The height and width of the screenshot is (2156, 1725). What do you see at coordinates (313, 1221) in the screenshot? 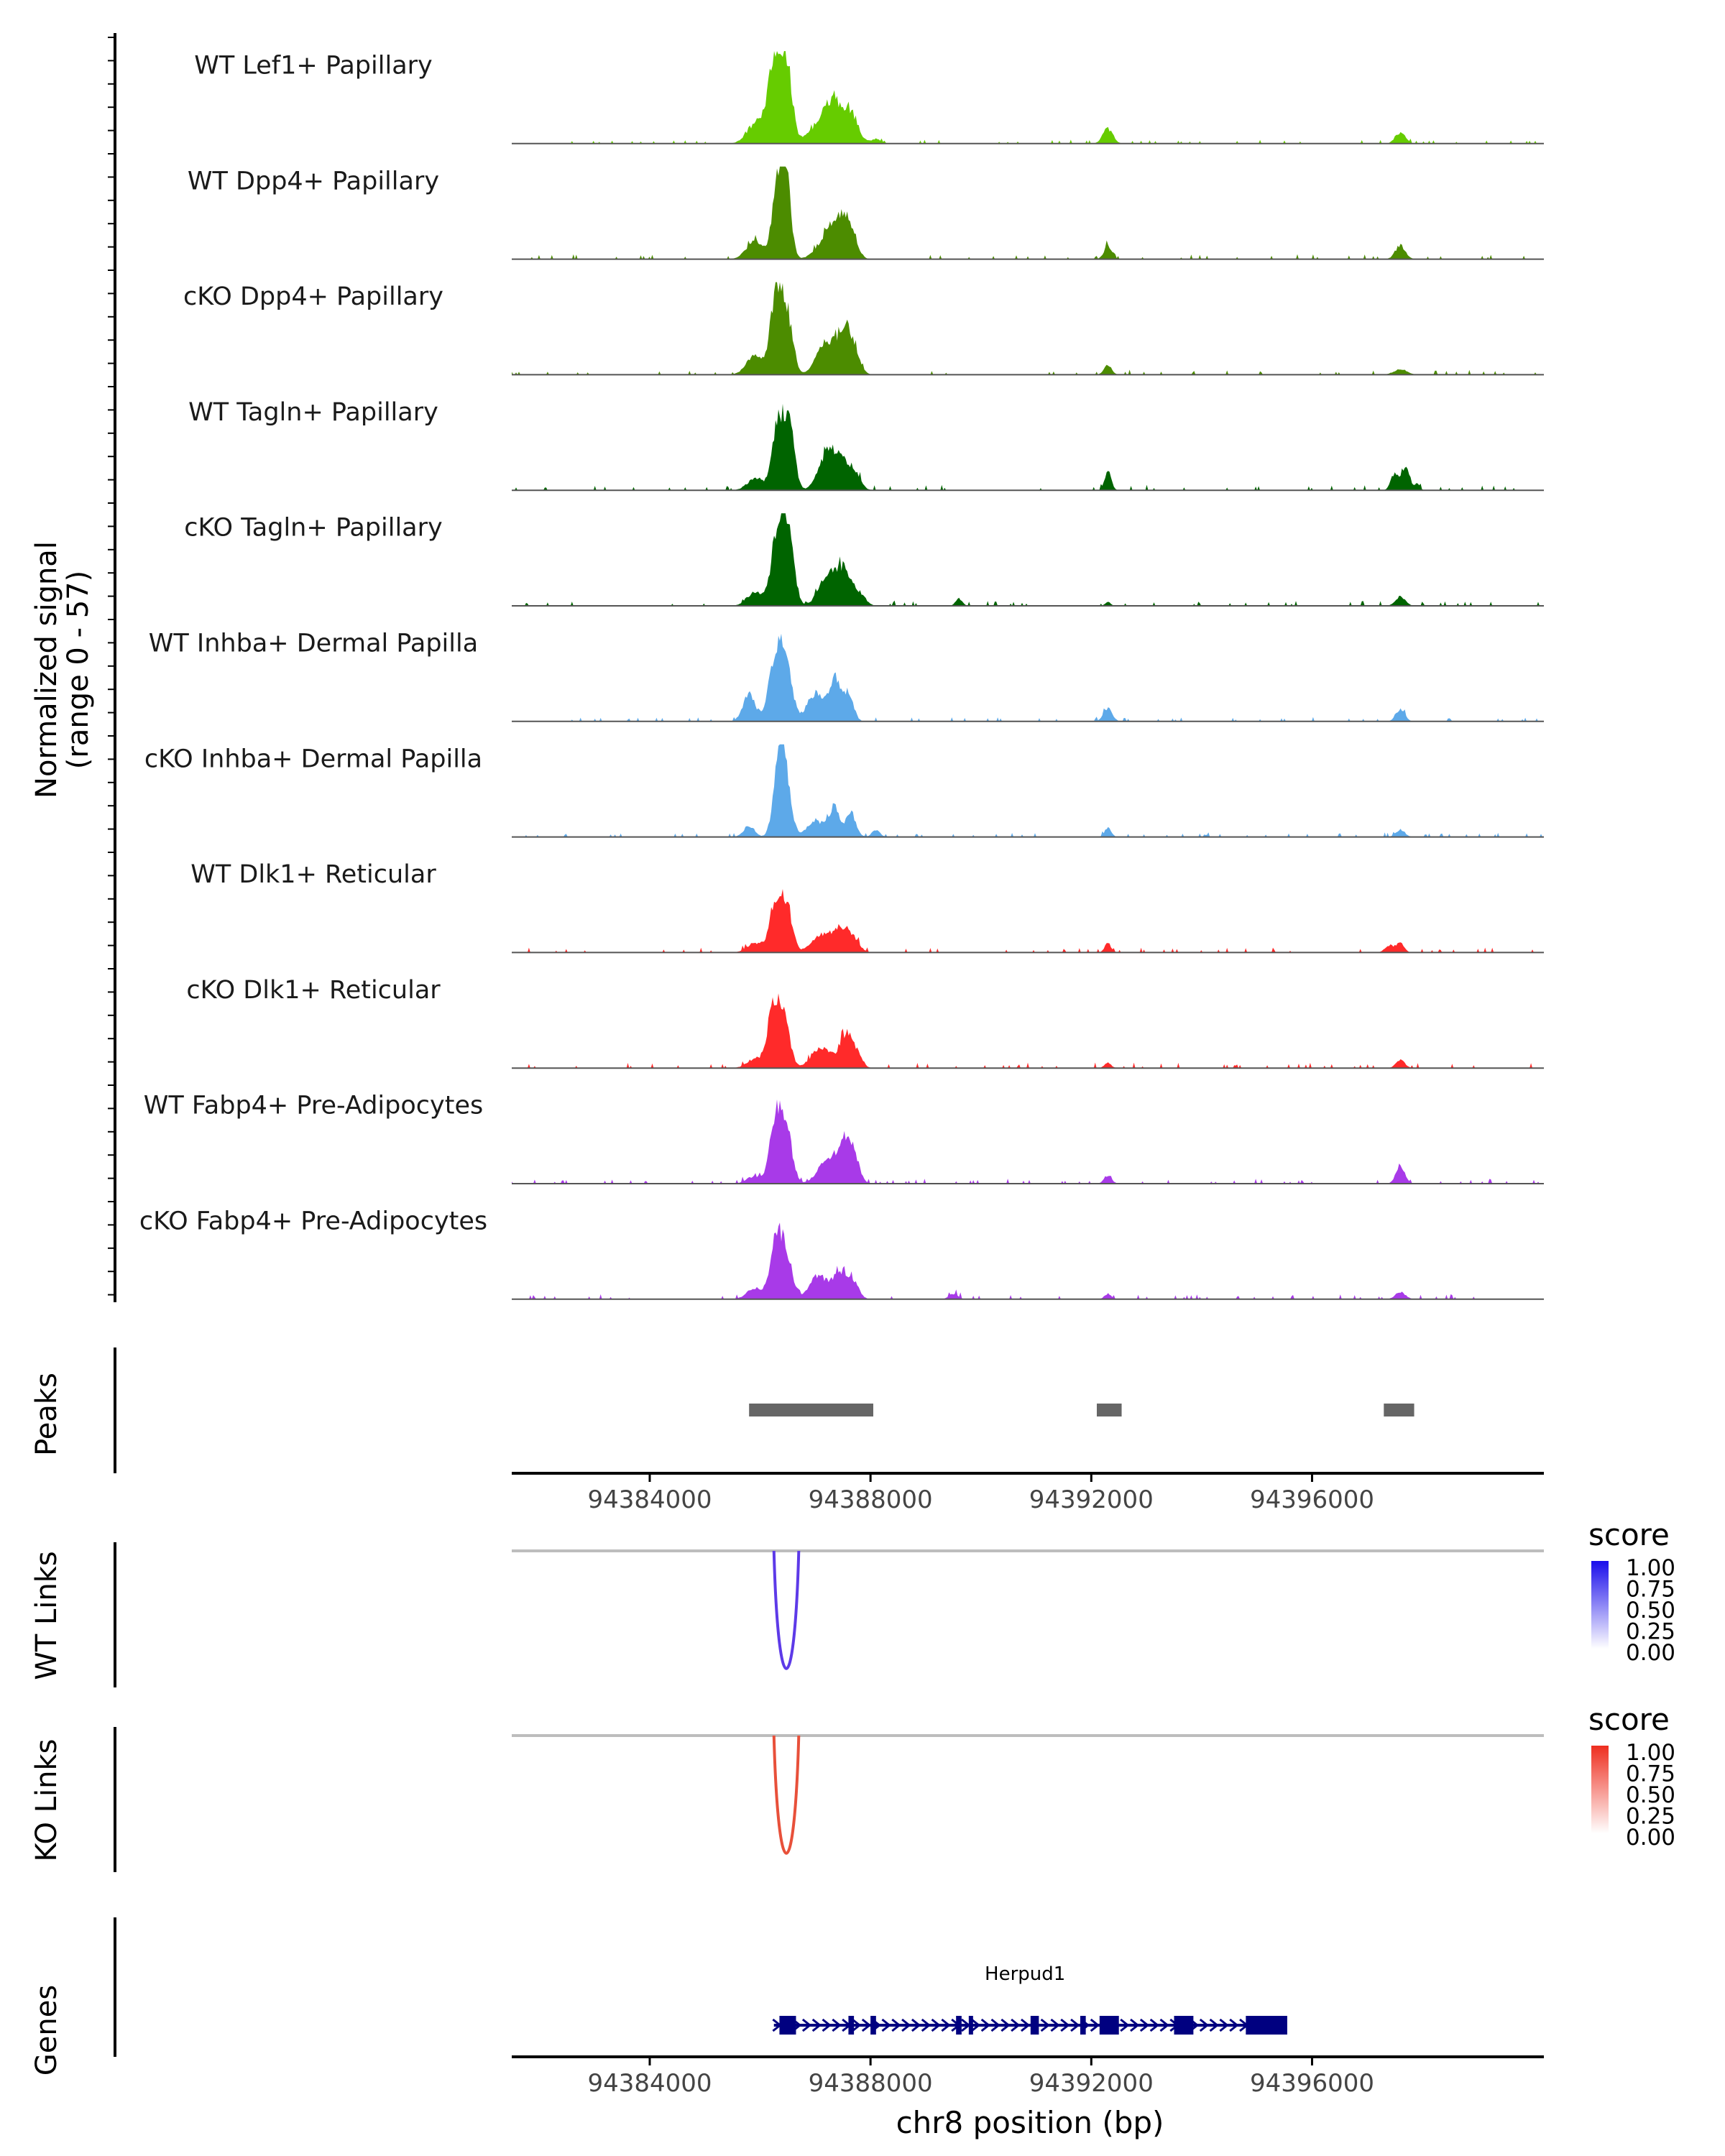
I see `track-label-11: cKO Fabp4+ Pre-Adipocytes` at bounding box center [313, 1221].